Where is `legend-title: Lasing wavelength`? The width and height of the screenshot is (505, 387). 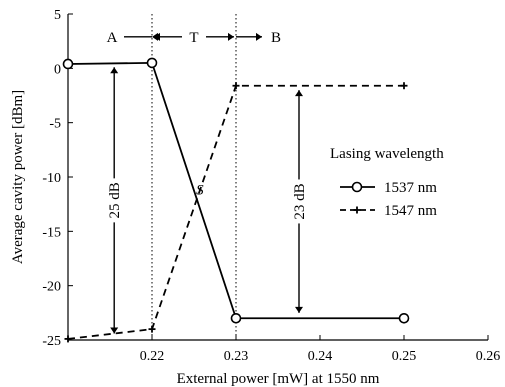
legend-title: Lasing wavelength is located at coordinates (387, 154).